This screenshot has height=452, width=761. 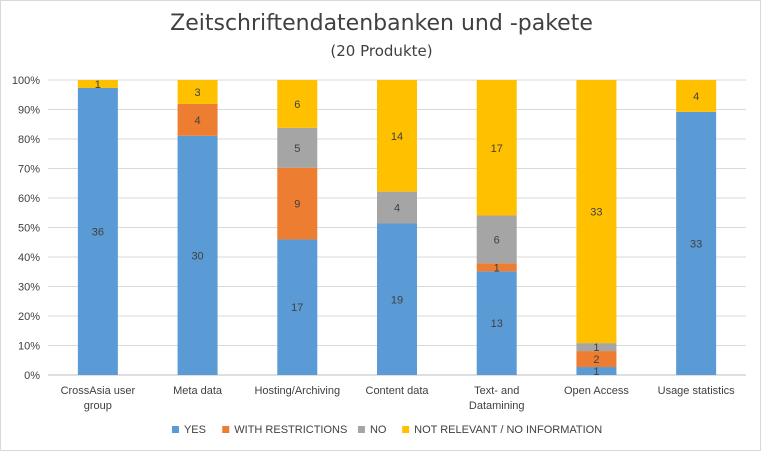 I want to click on data-label: 19, so click(x=397, y=300).